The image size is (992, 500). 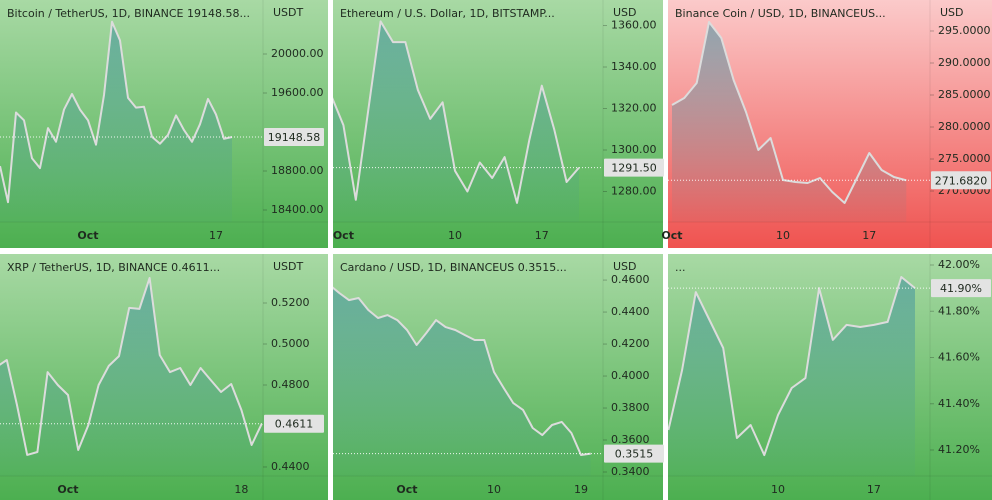 I want to click on x-tick-label: 19, so click(x=581, y=489).